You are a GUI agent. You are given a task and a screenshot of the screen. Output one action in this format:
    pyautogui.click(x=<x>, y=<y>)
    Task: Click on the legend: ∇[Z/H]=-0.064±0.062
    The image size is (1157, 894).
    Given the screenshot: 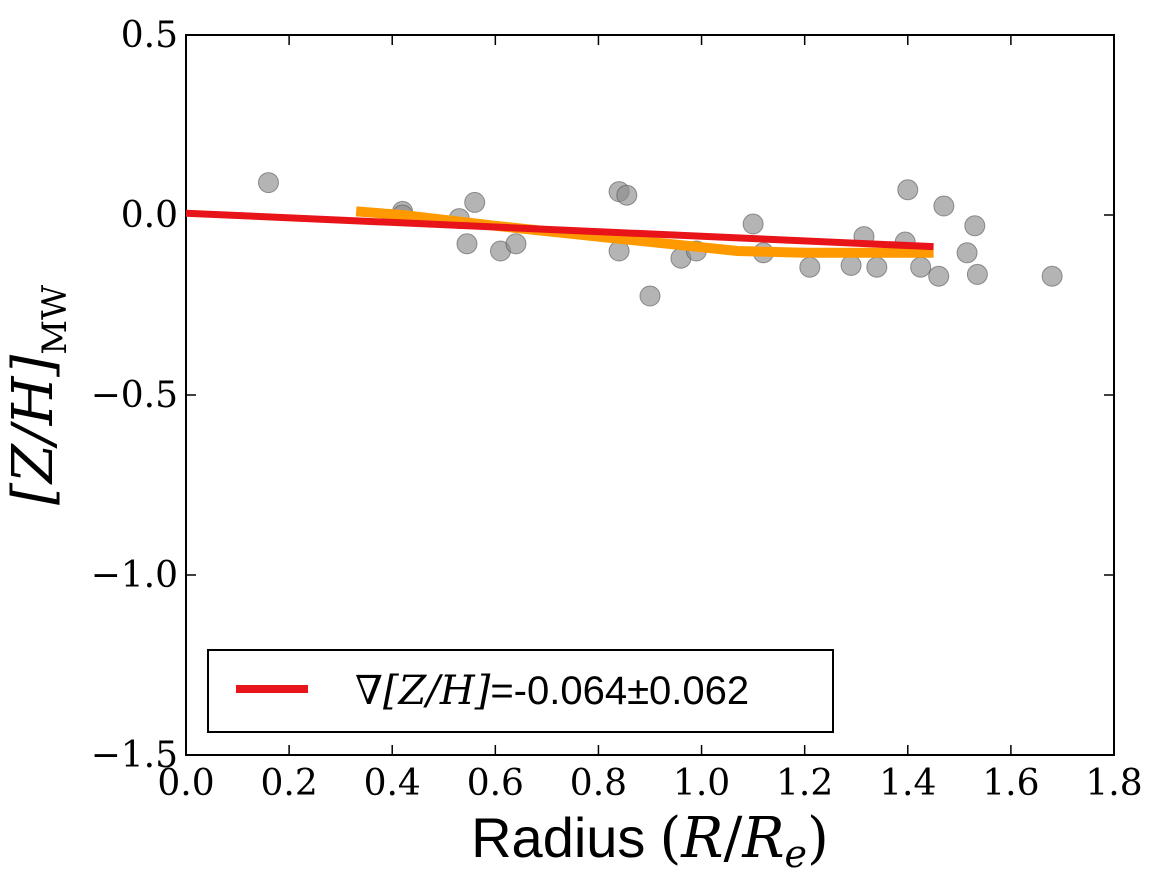 What is the action you would take?
    pyautogui.click(x=520, y=691)
    